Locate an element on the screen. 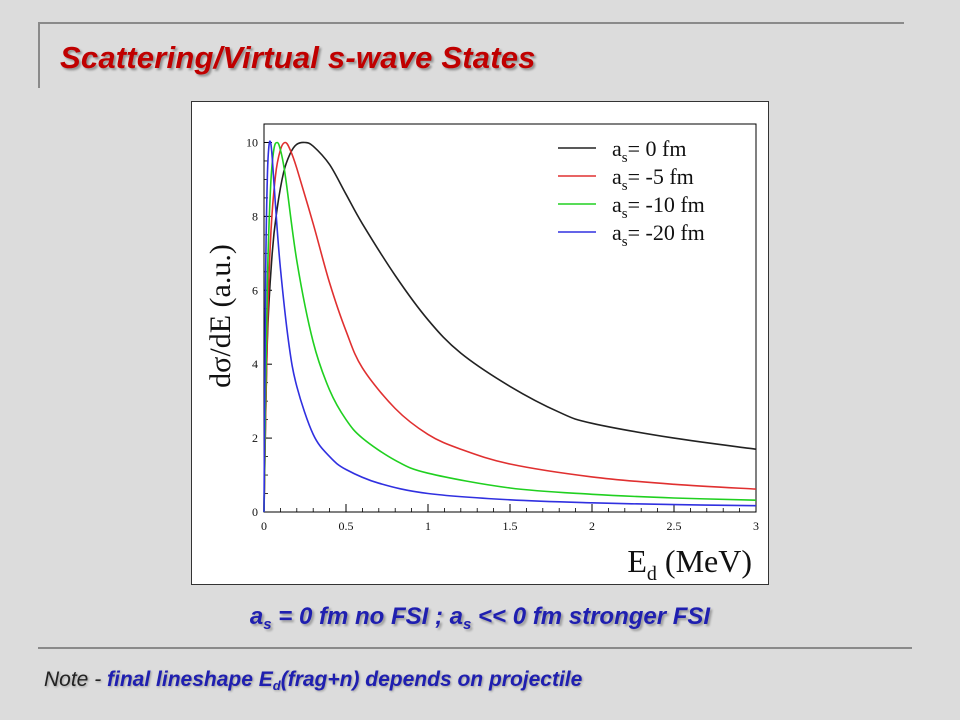  legend-label-1: as= -5 fm is located at coordinates (653, 179).